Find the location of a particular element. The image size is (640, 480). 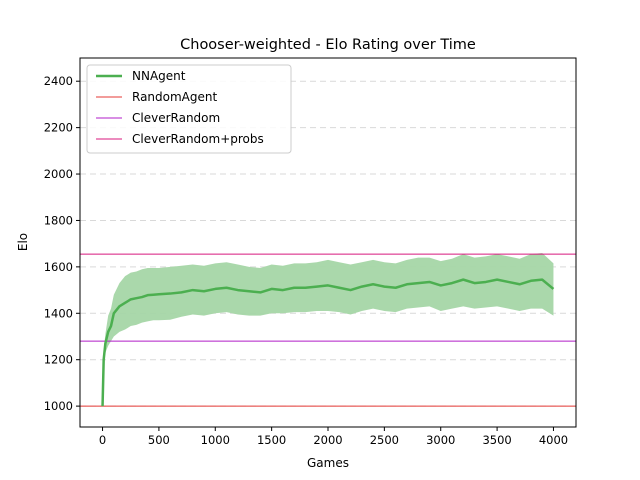

y-tick-label: 1800 is located at coordinates (58, 220).